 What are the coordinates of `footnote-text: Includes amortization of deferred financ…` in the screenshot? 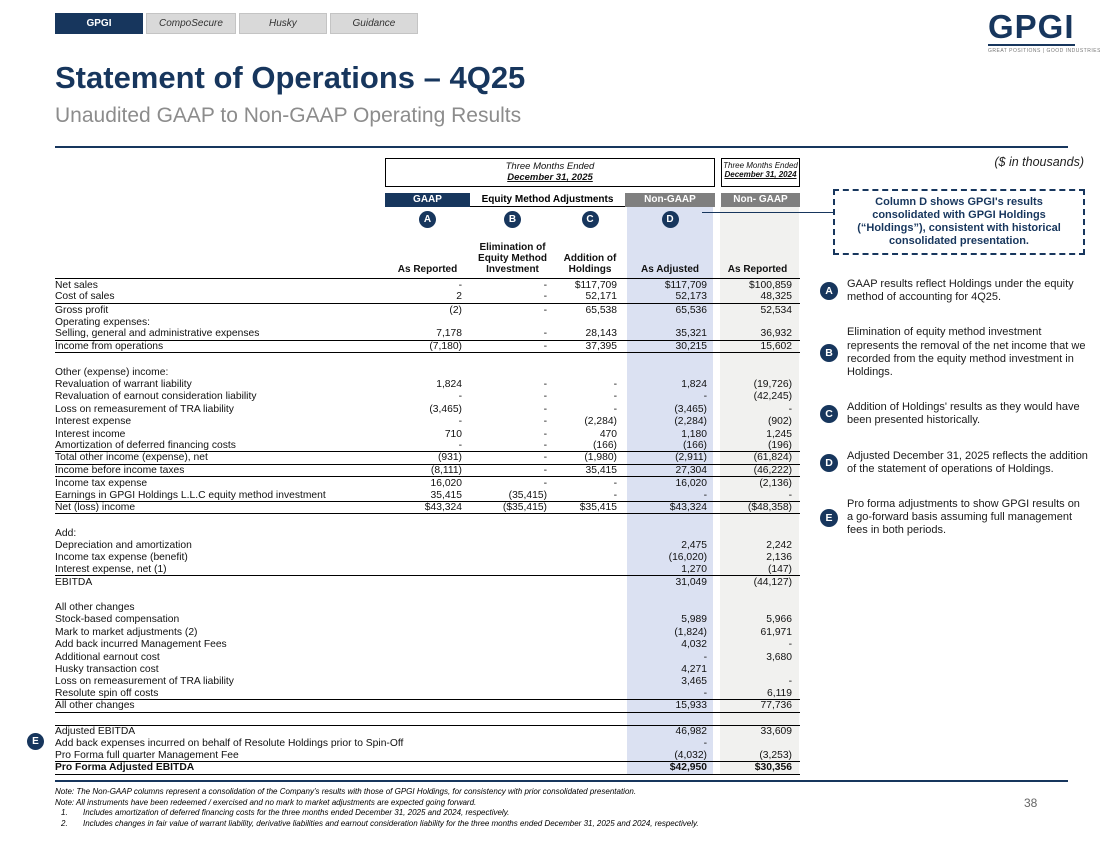 It's located at (296, 812).